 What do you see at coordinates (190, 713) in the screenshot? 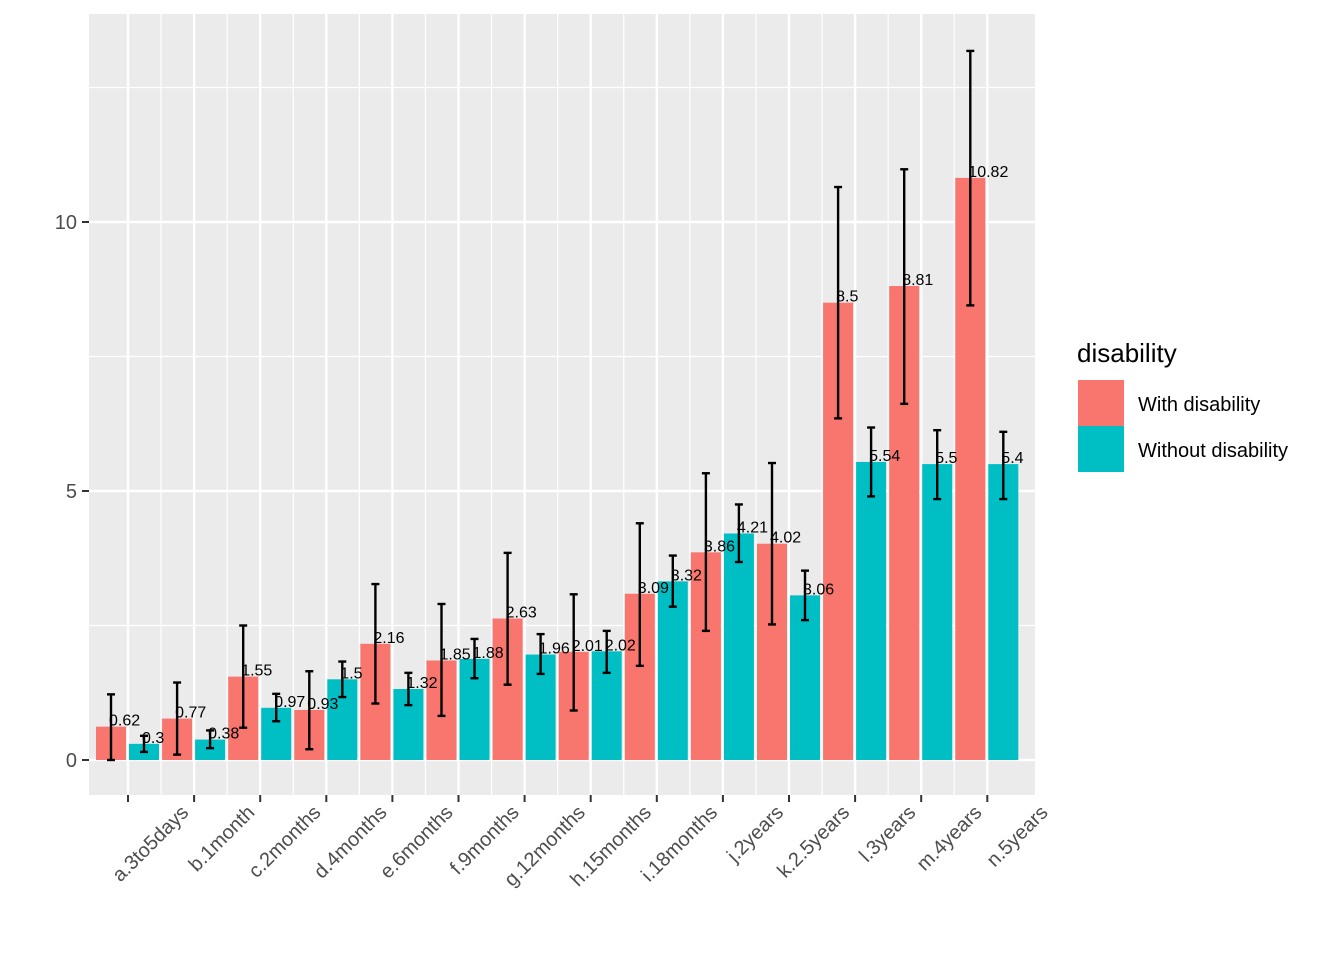
I see `bar-label-with-disability: 0.77` at bounding box center [190, 713].